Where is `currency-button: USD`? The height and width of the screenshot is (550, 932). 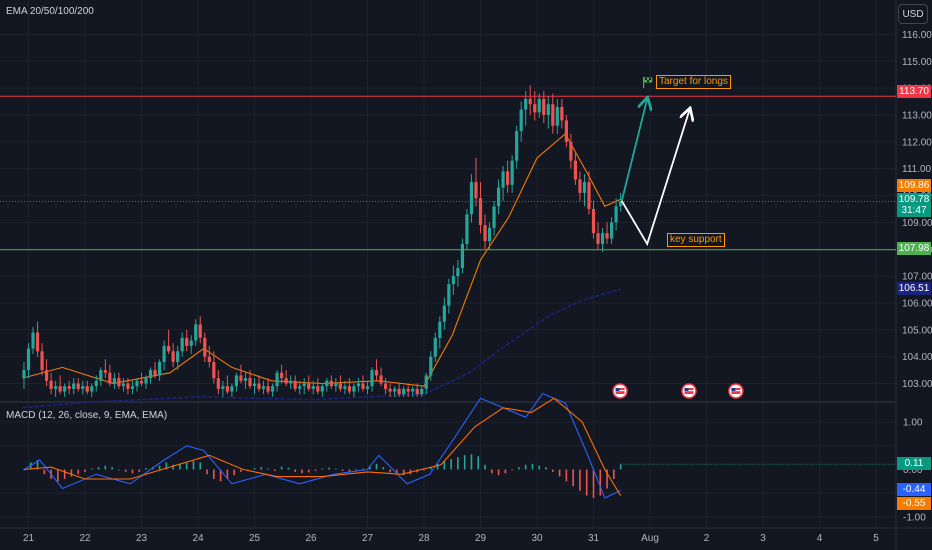 currency-button: USD is located at coordinates (913, 14).